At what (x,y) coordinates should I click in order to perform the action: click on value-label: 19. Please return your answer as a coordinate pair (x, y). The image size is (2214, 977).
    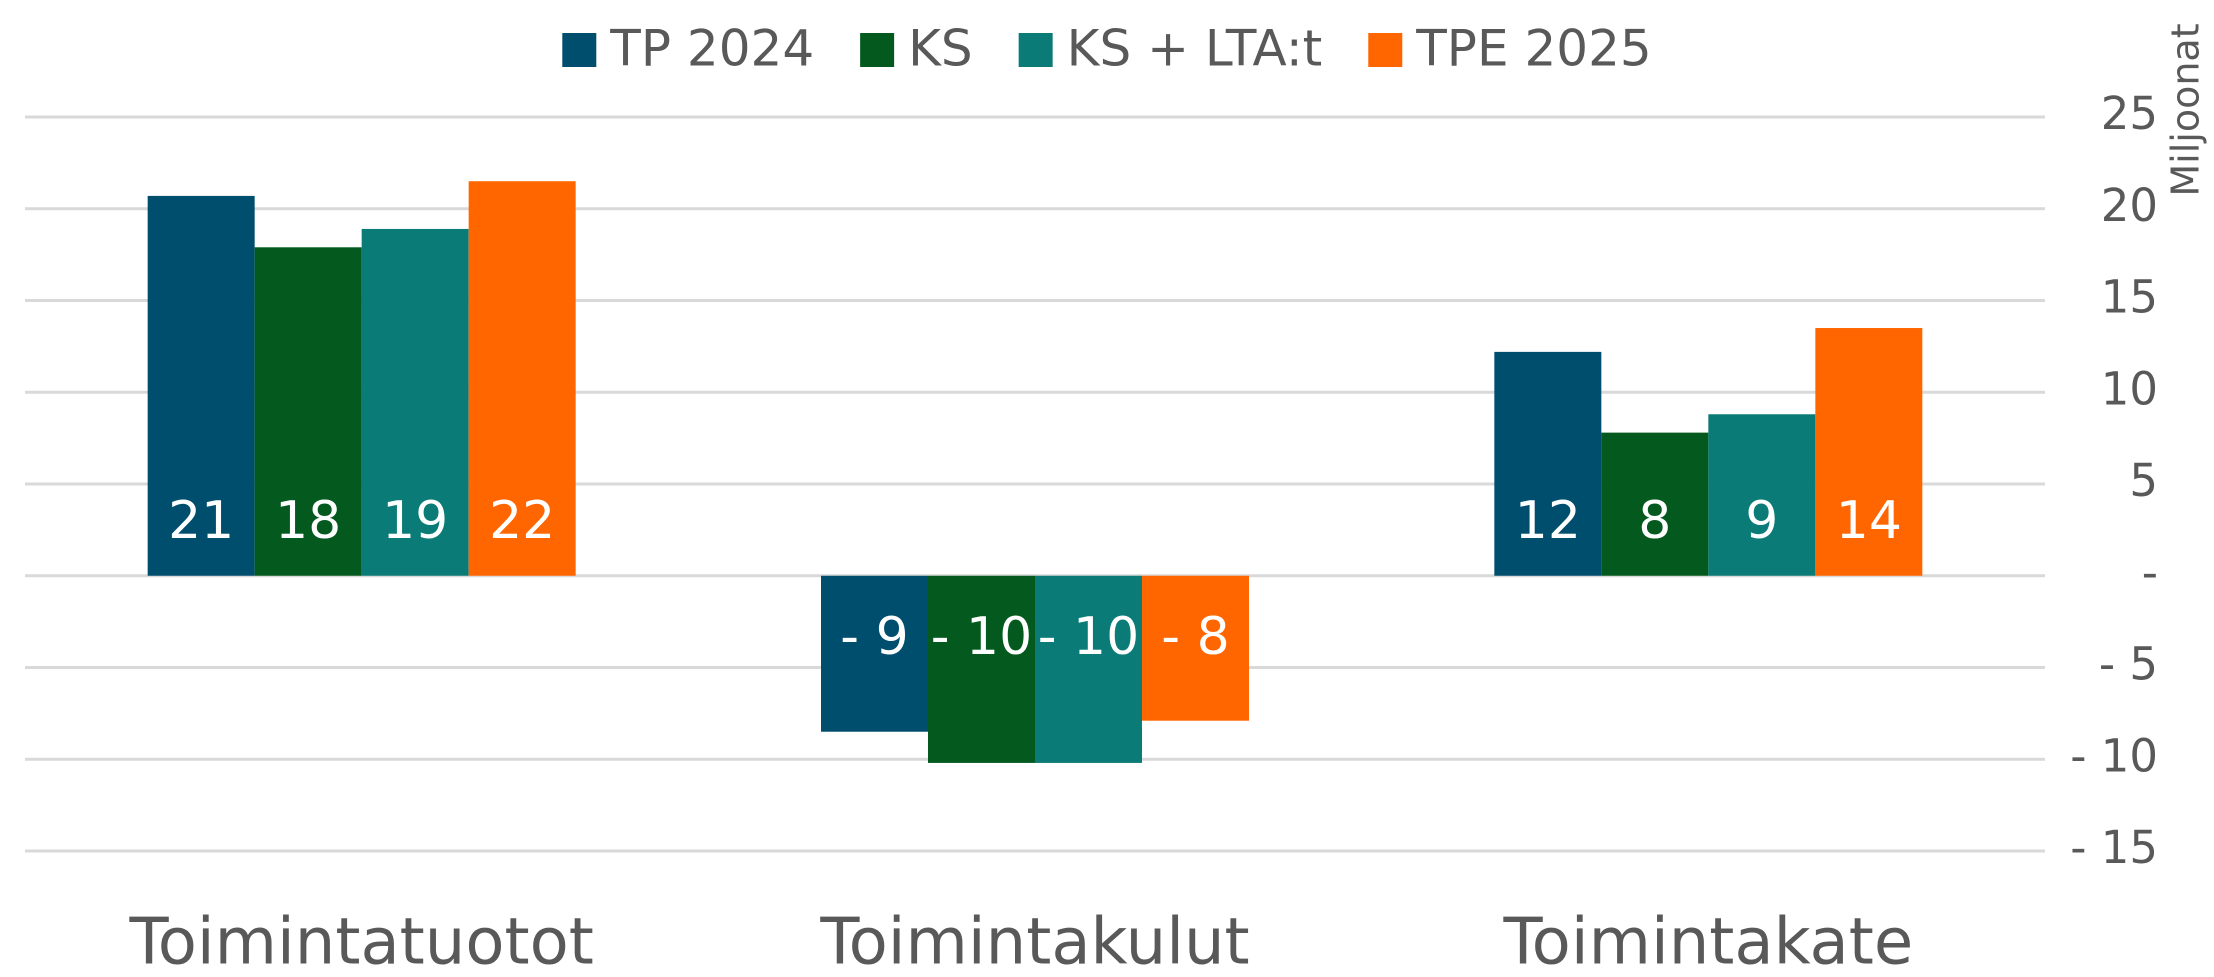
    Looking at the image, I should click on (415, 521).